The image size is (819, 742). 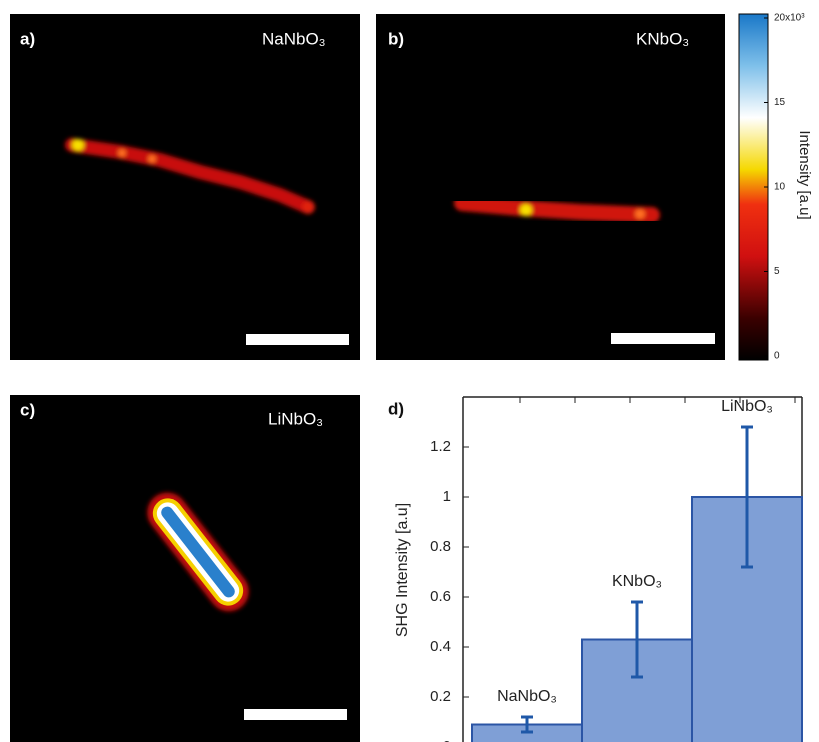 I want to click on colorbar-tick-label: 10, so click(x=780, y=187).